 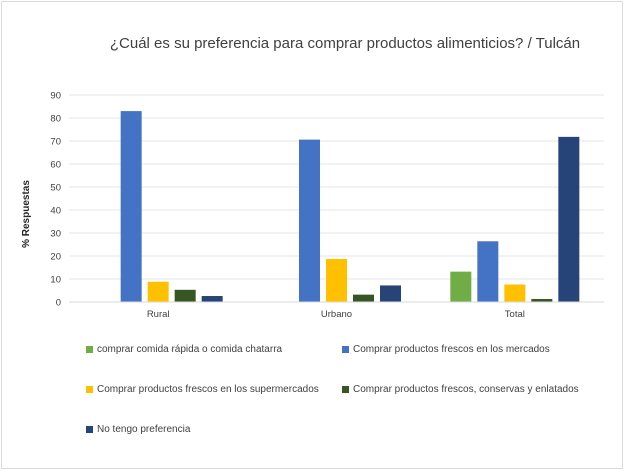 I want to click on y-tick-label: 90, so click(x=55, y=96).